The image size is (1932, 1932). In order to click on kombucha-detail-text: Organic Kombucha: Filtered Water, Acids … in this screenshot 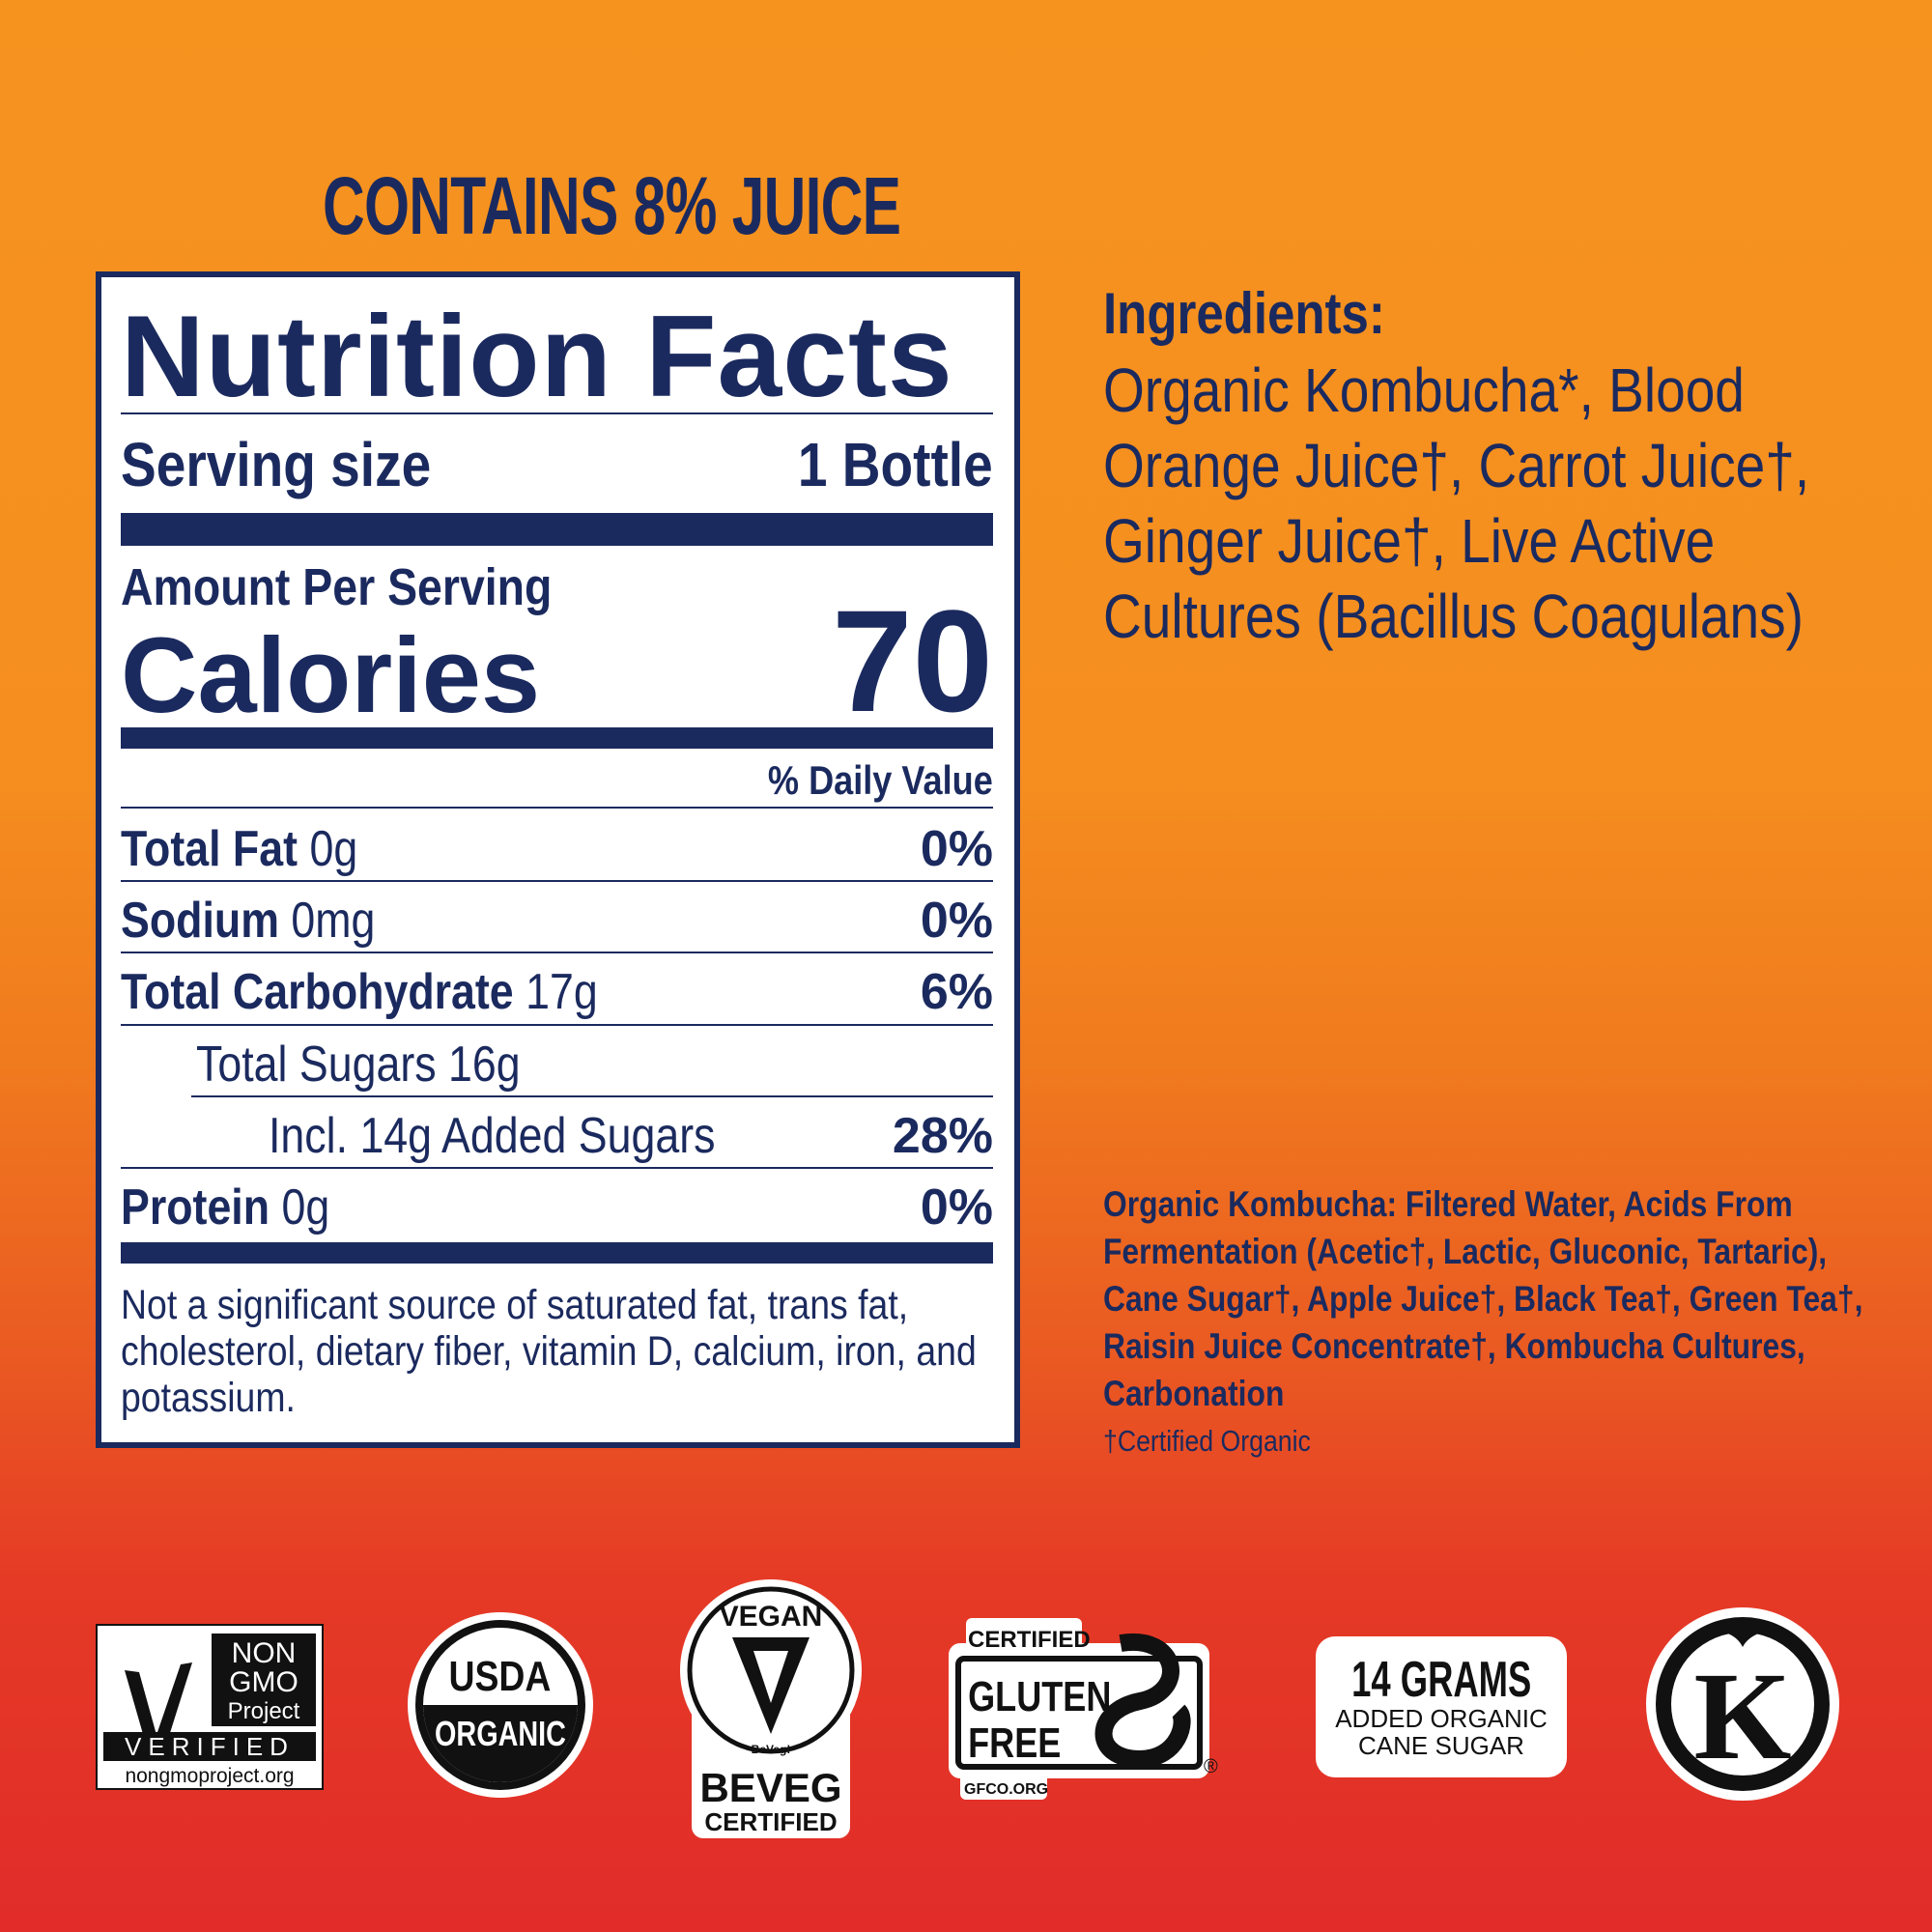, I will do `click(1483, 1298)`.